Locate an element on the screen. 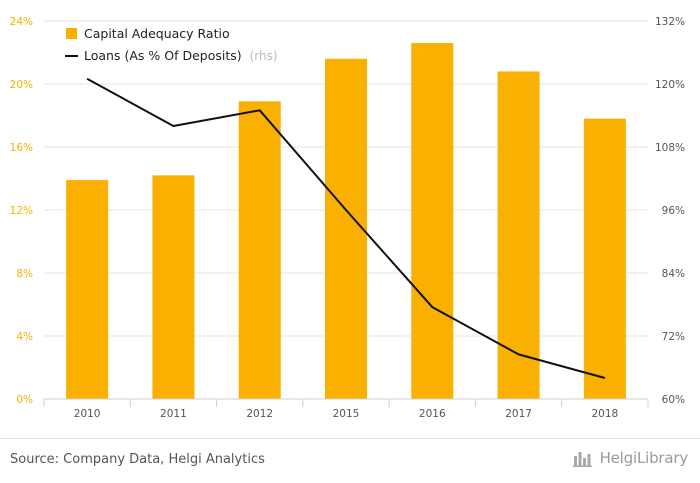  y-left-tick-label: 24% is located at coordinates (21, 22).